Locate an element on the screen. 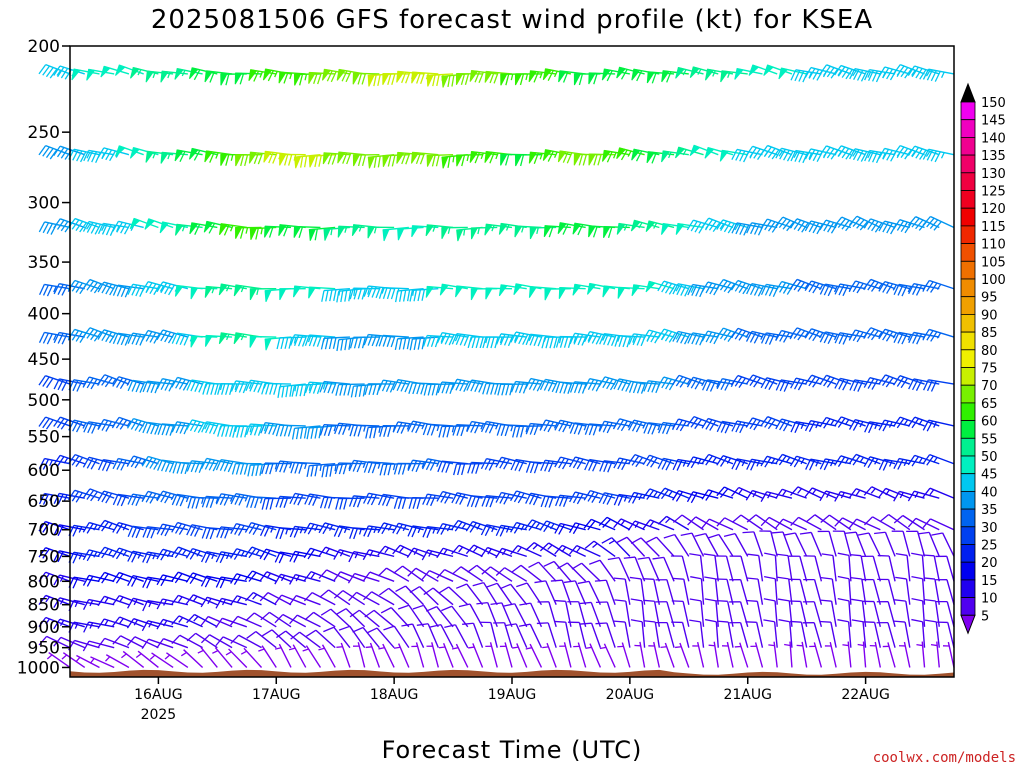  colorbar-label: 100 is located at coordinates (993, 280).